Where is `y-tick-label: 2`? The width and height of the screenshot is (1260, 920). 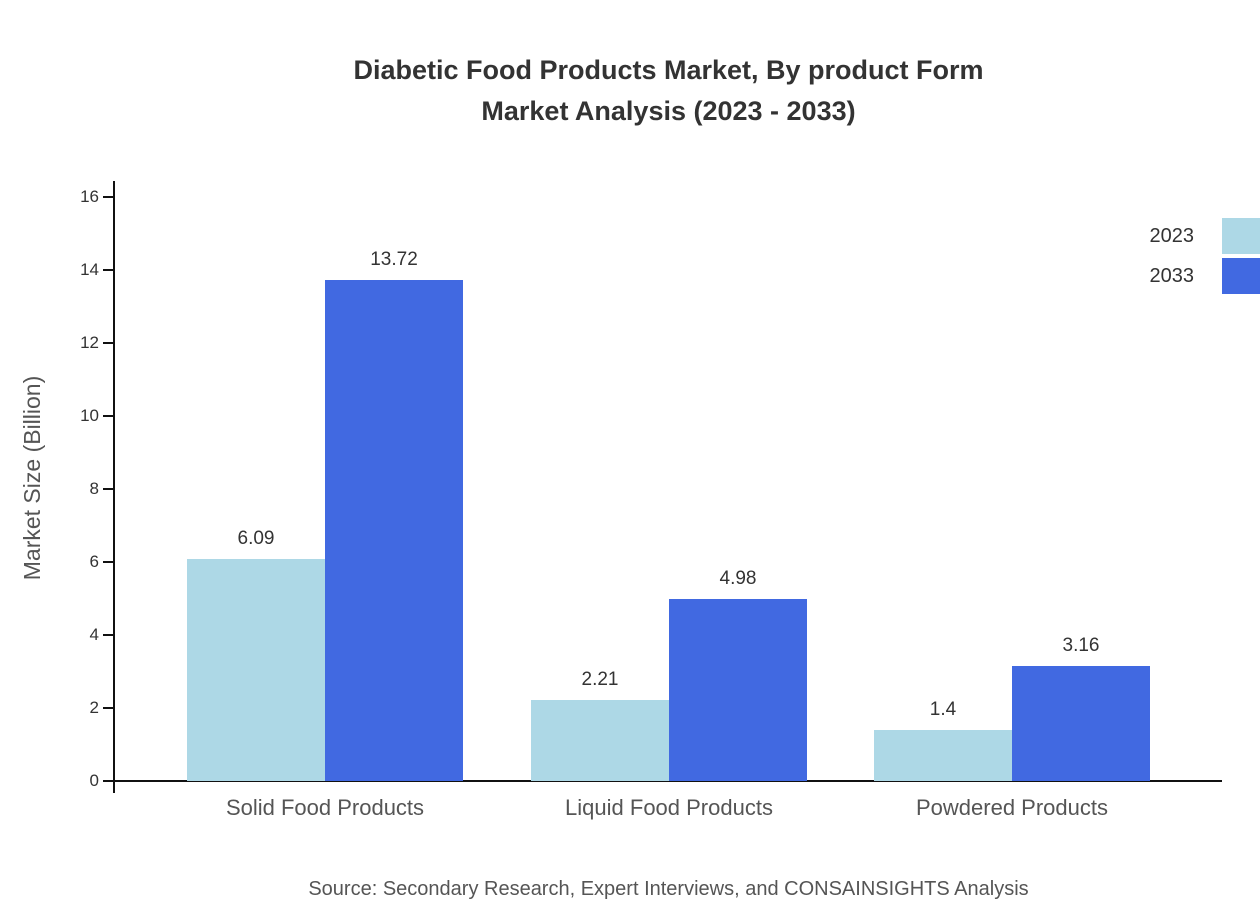
y-tick-label: 2 is located at coordinates (94, 707).